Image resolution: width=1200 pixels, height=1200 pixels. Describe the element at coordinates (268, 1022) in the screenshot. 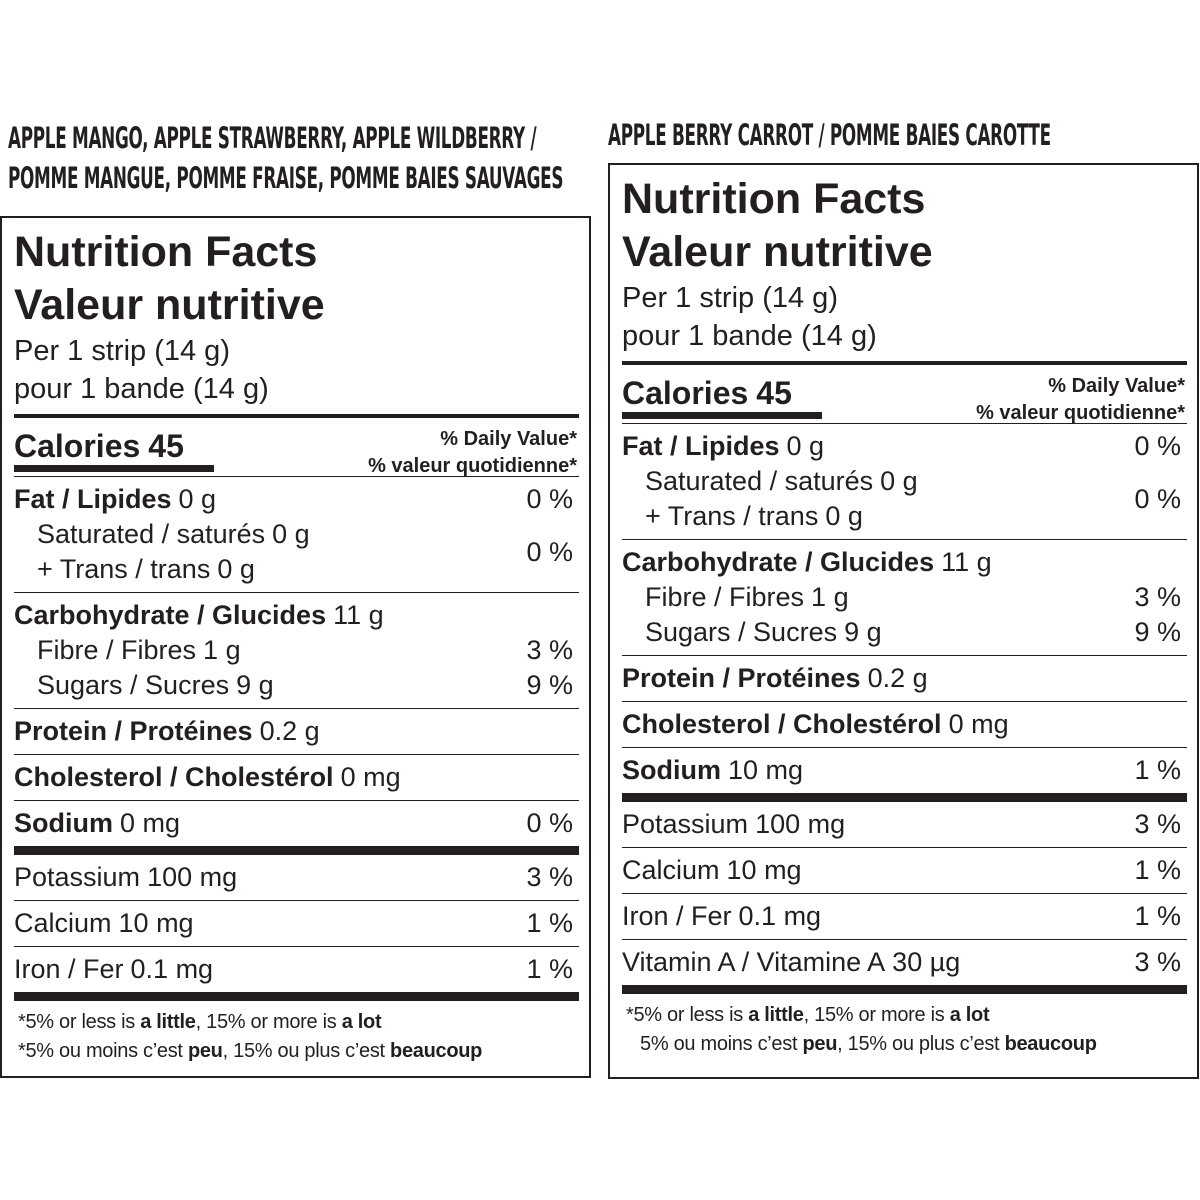

I see `footnote-part: , 15% or more is` at that location.